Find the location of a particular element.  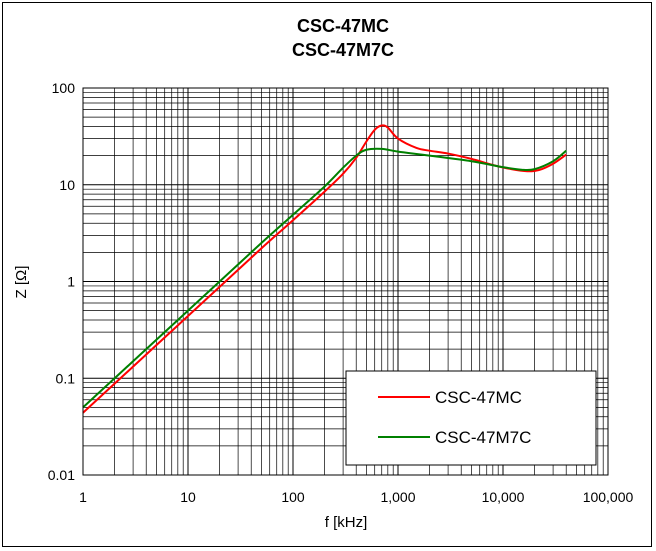

x-tick-label: 10 is located at coordinates (188, 497).